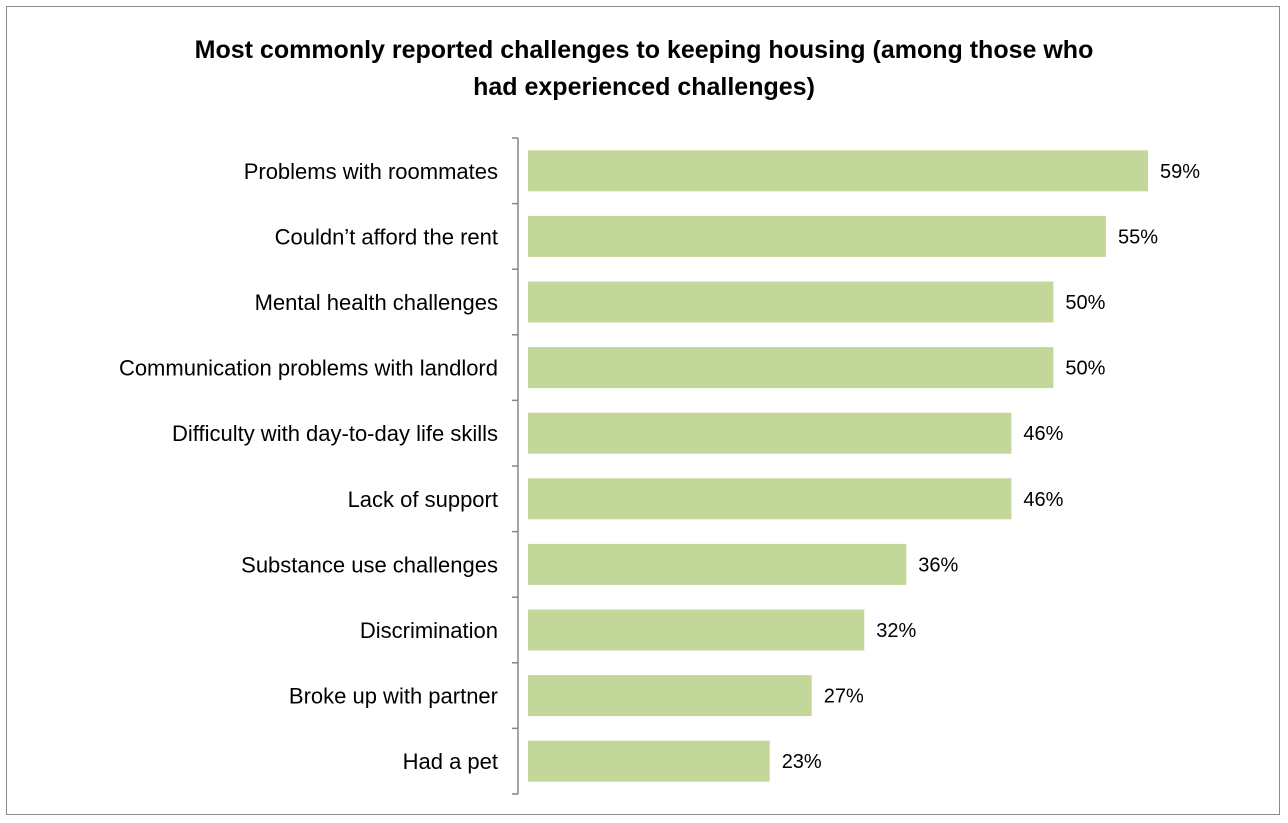 This screenshot has height=823, width=1288. What do you see at coordinates (896, 631) in the screenshot?
I see `data-label: 32%` at bounding box center [896, 631].